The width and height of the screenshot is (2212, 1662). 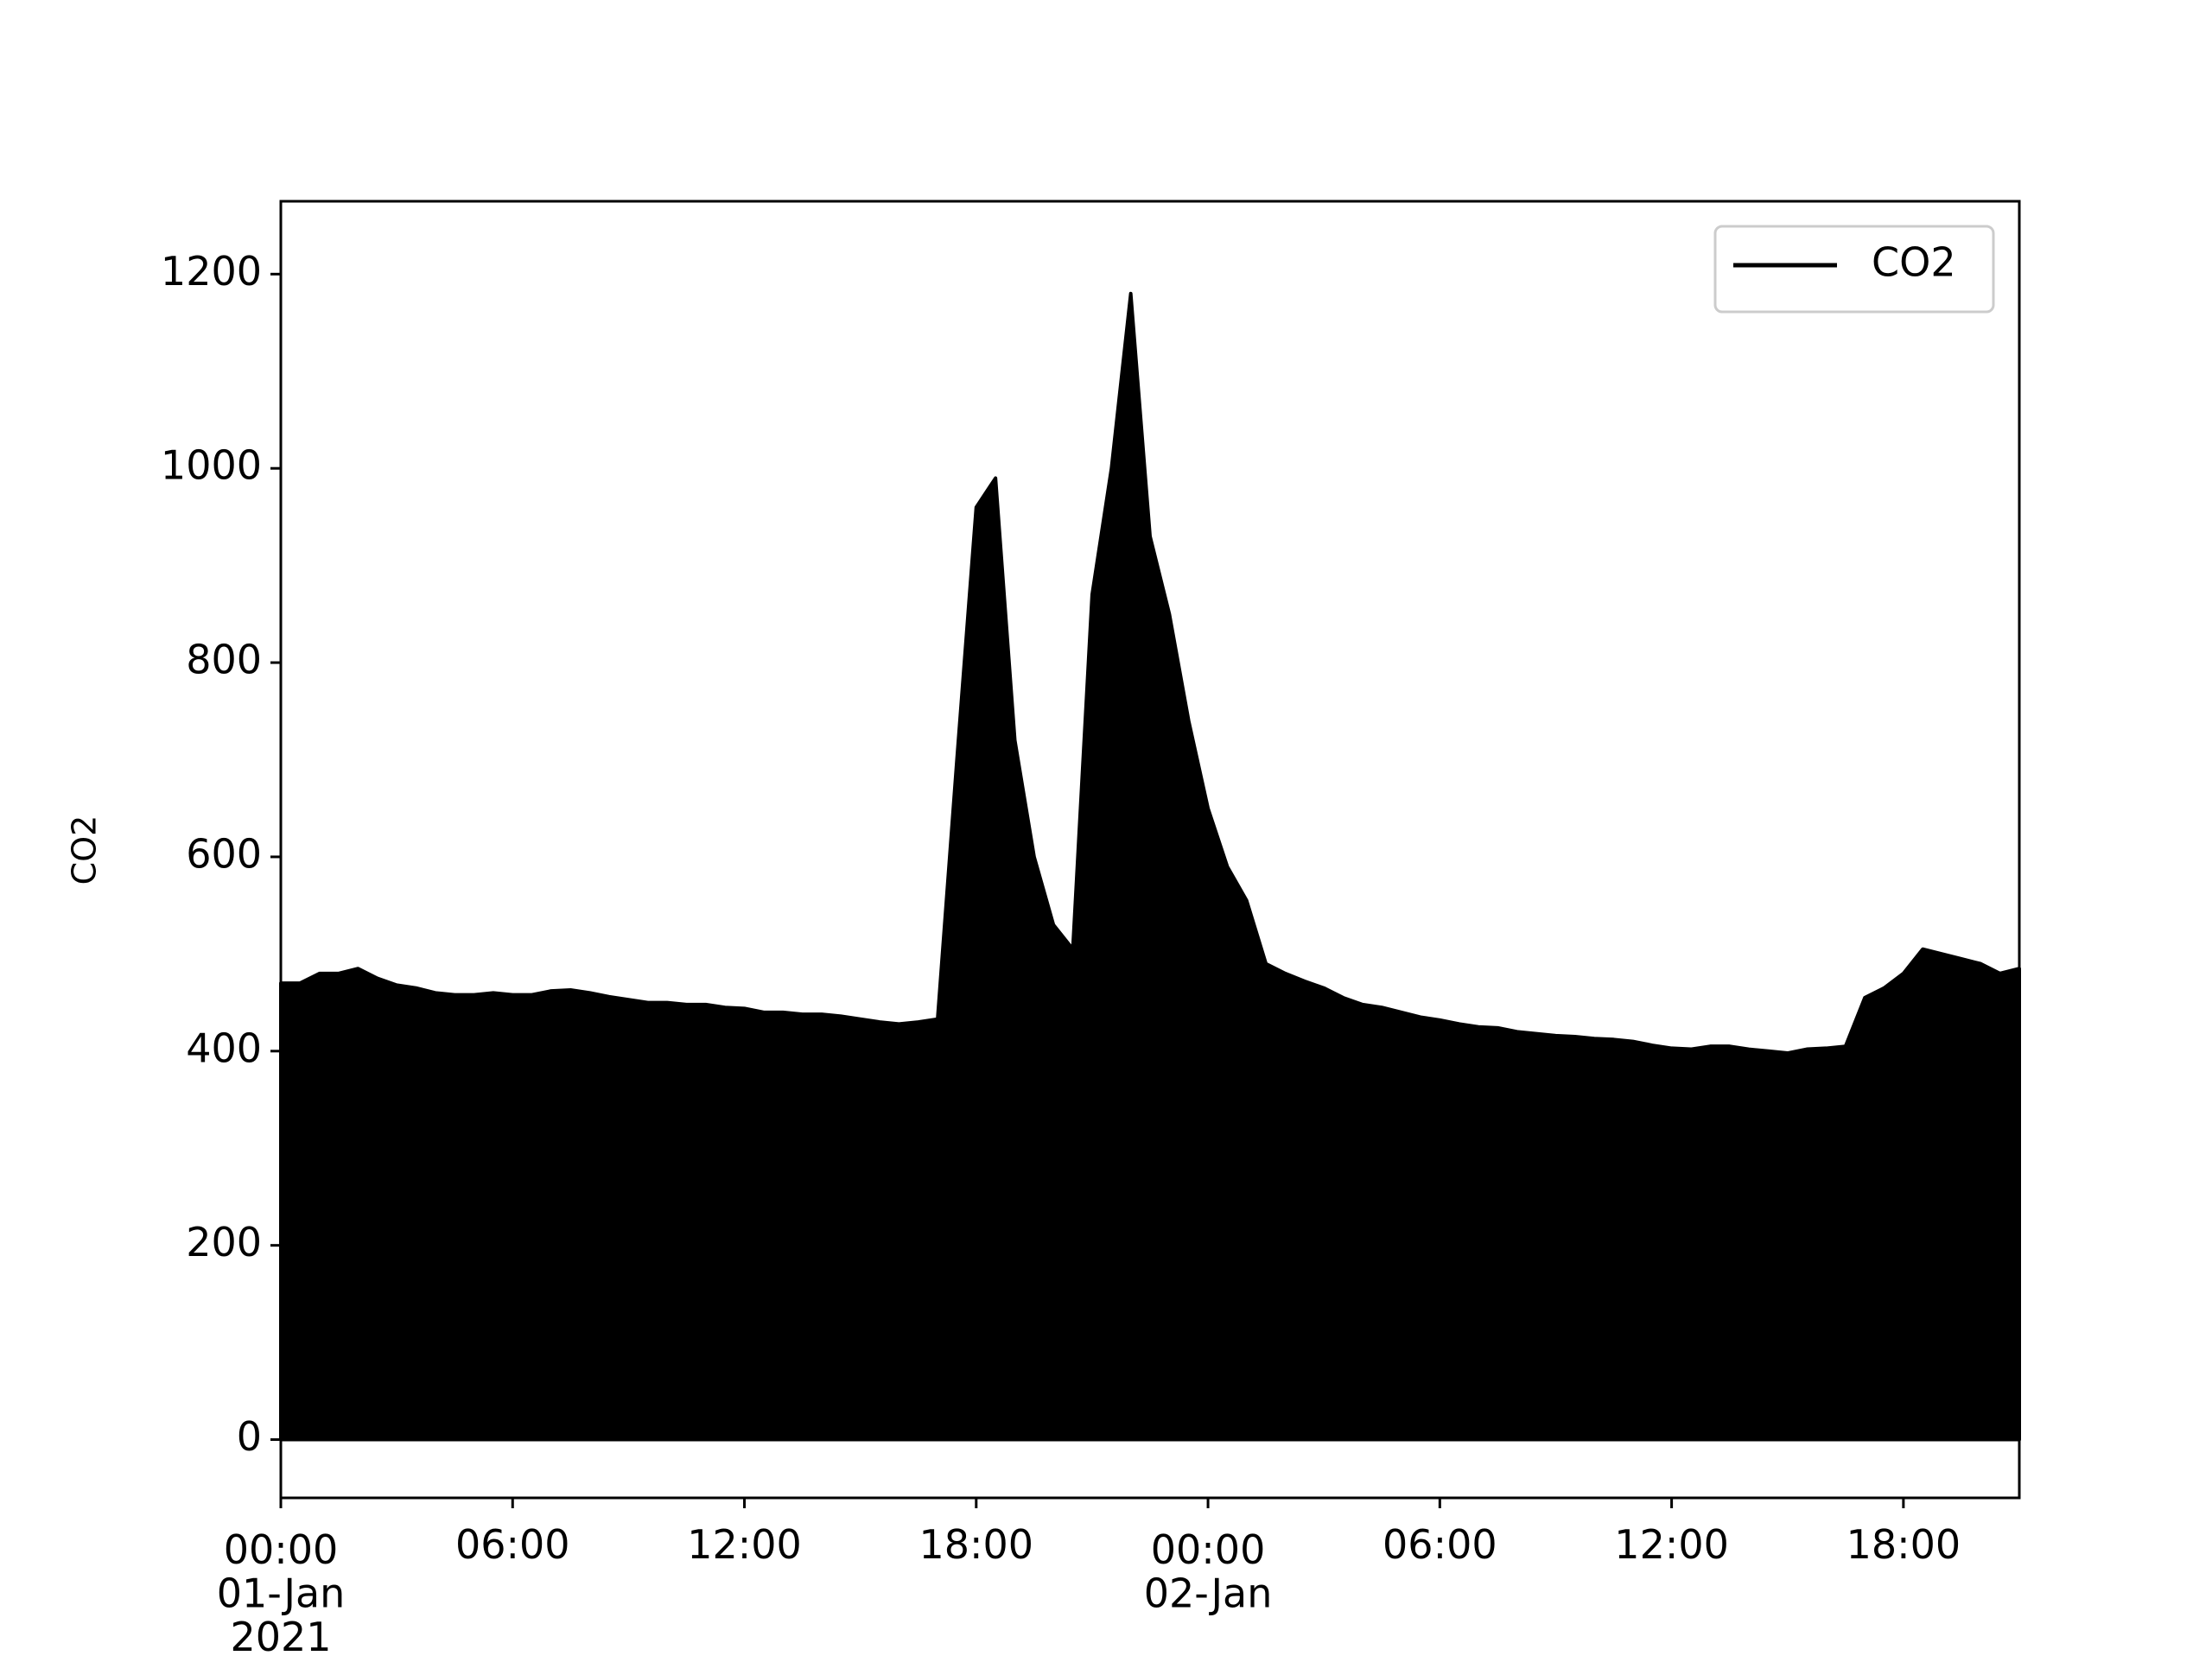 I want to click on legend-label: CO2, so click(x=1914, y=262).